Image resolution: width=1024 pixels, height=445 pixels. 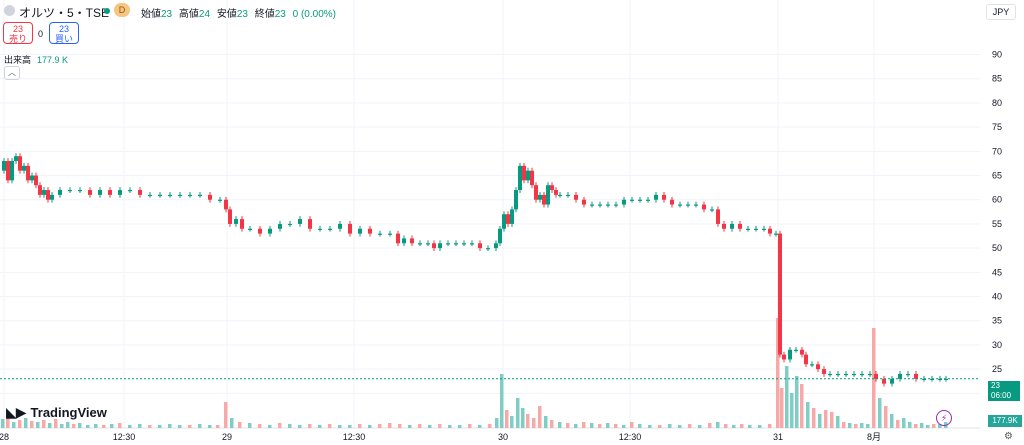 I want to click on lightning-icon: ⚡, so click(x=944, y=418).